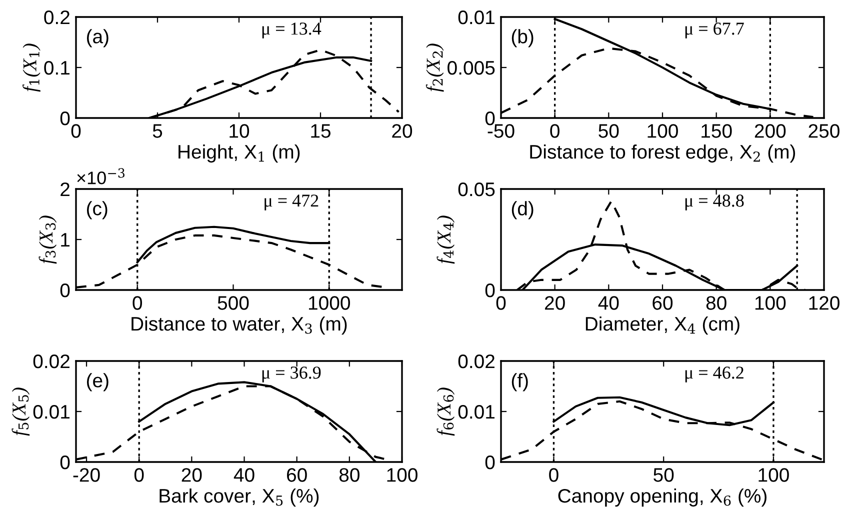 The image size is (843, 521). What do you see at coordinates (65, 189) in the screenshot?
I see `y-tick-label: 2` at bounding box center [65, 189].